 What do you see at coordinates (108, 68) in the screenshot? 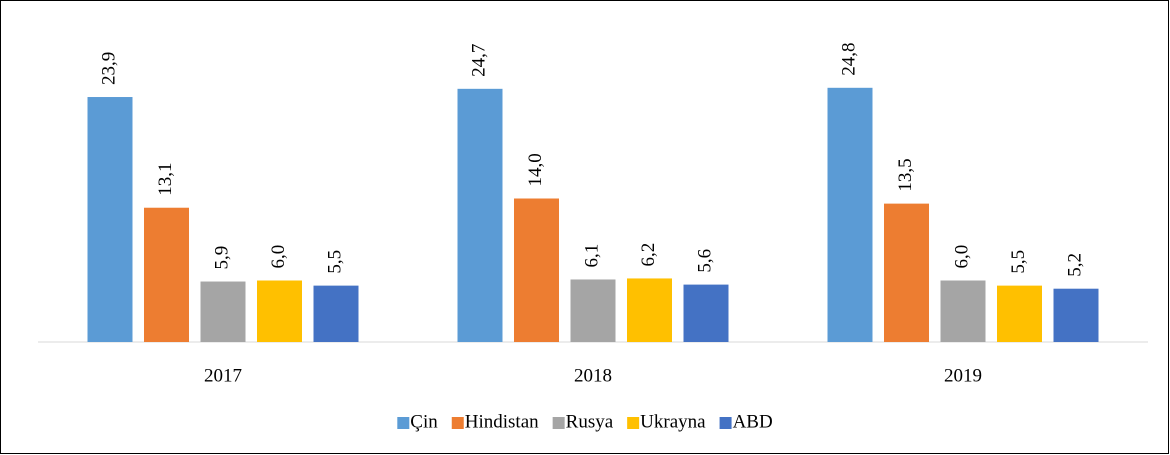
I see `data-label: 23,9` at bounding box center [108, 68].